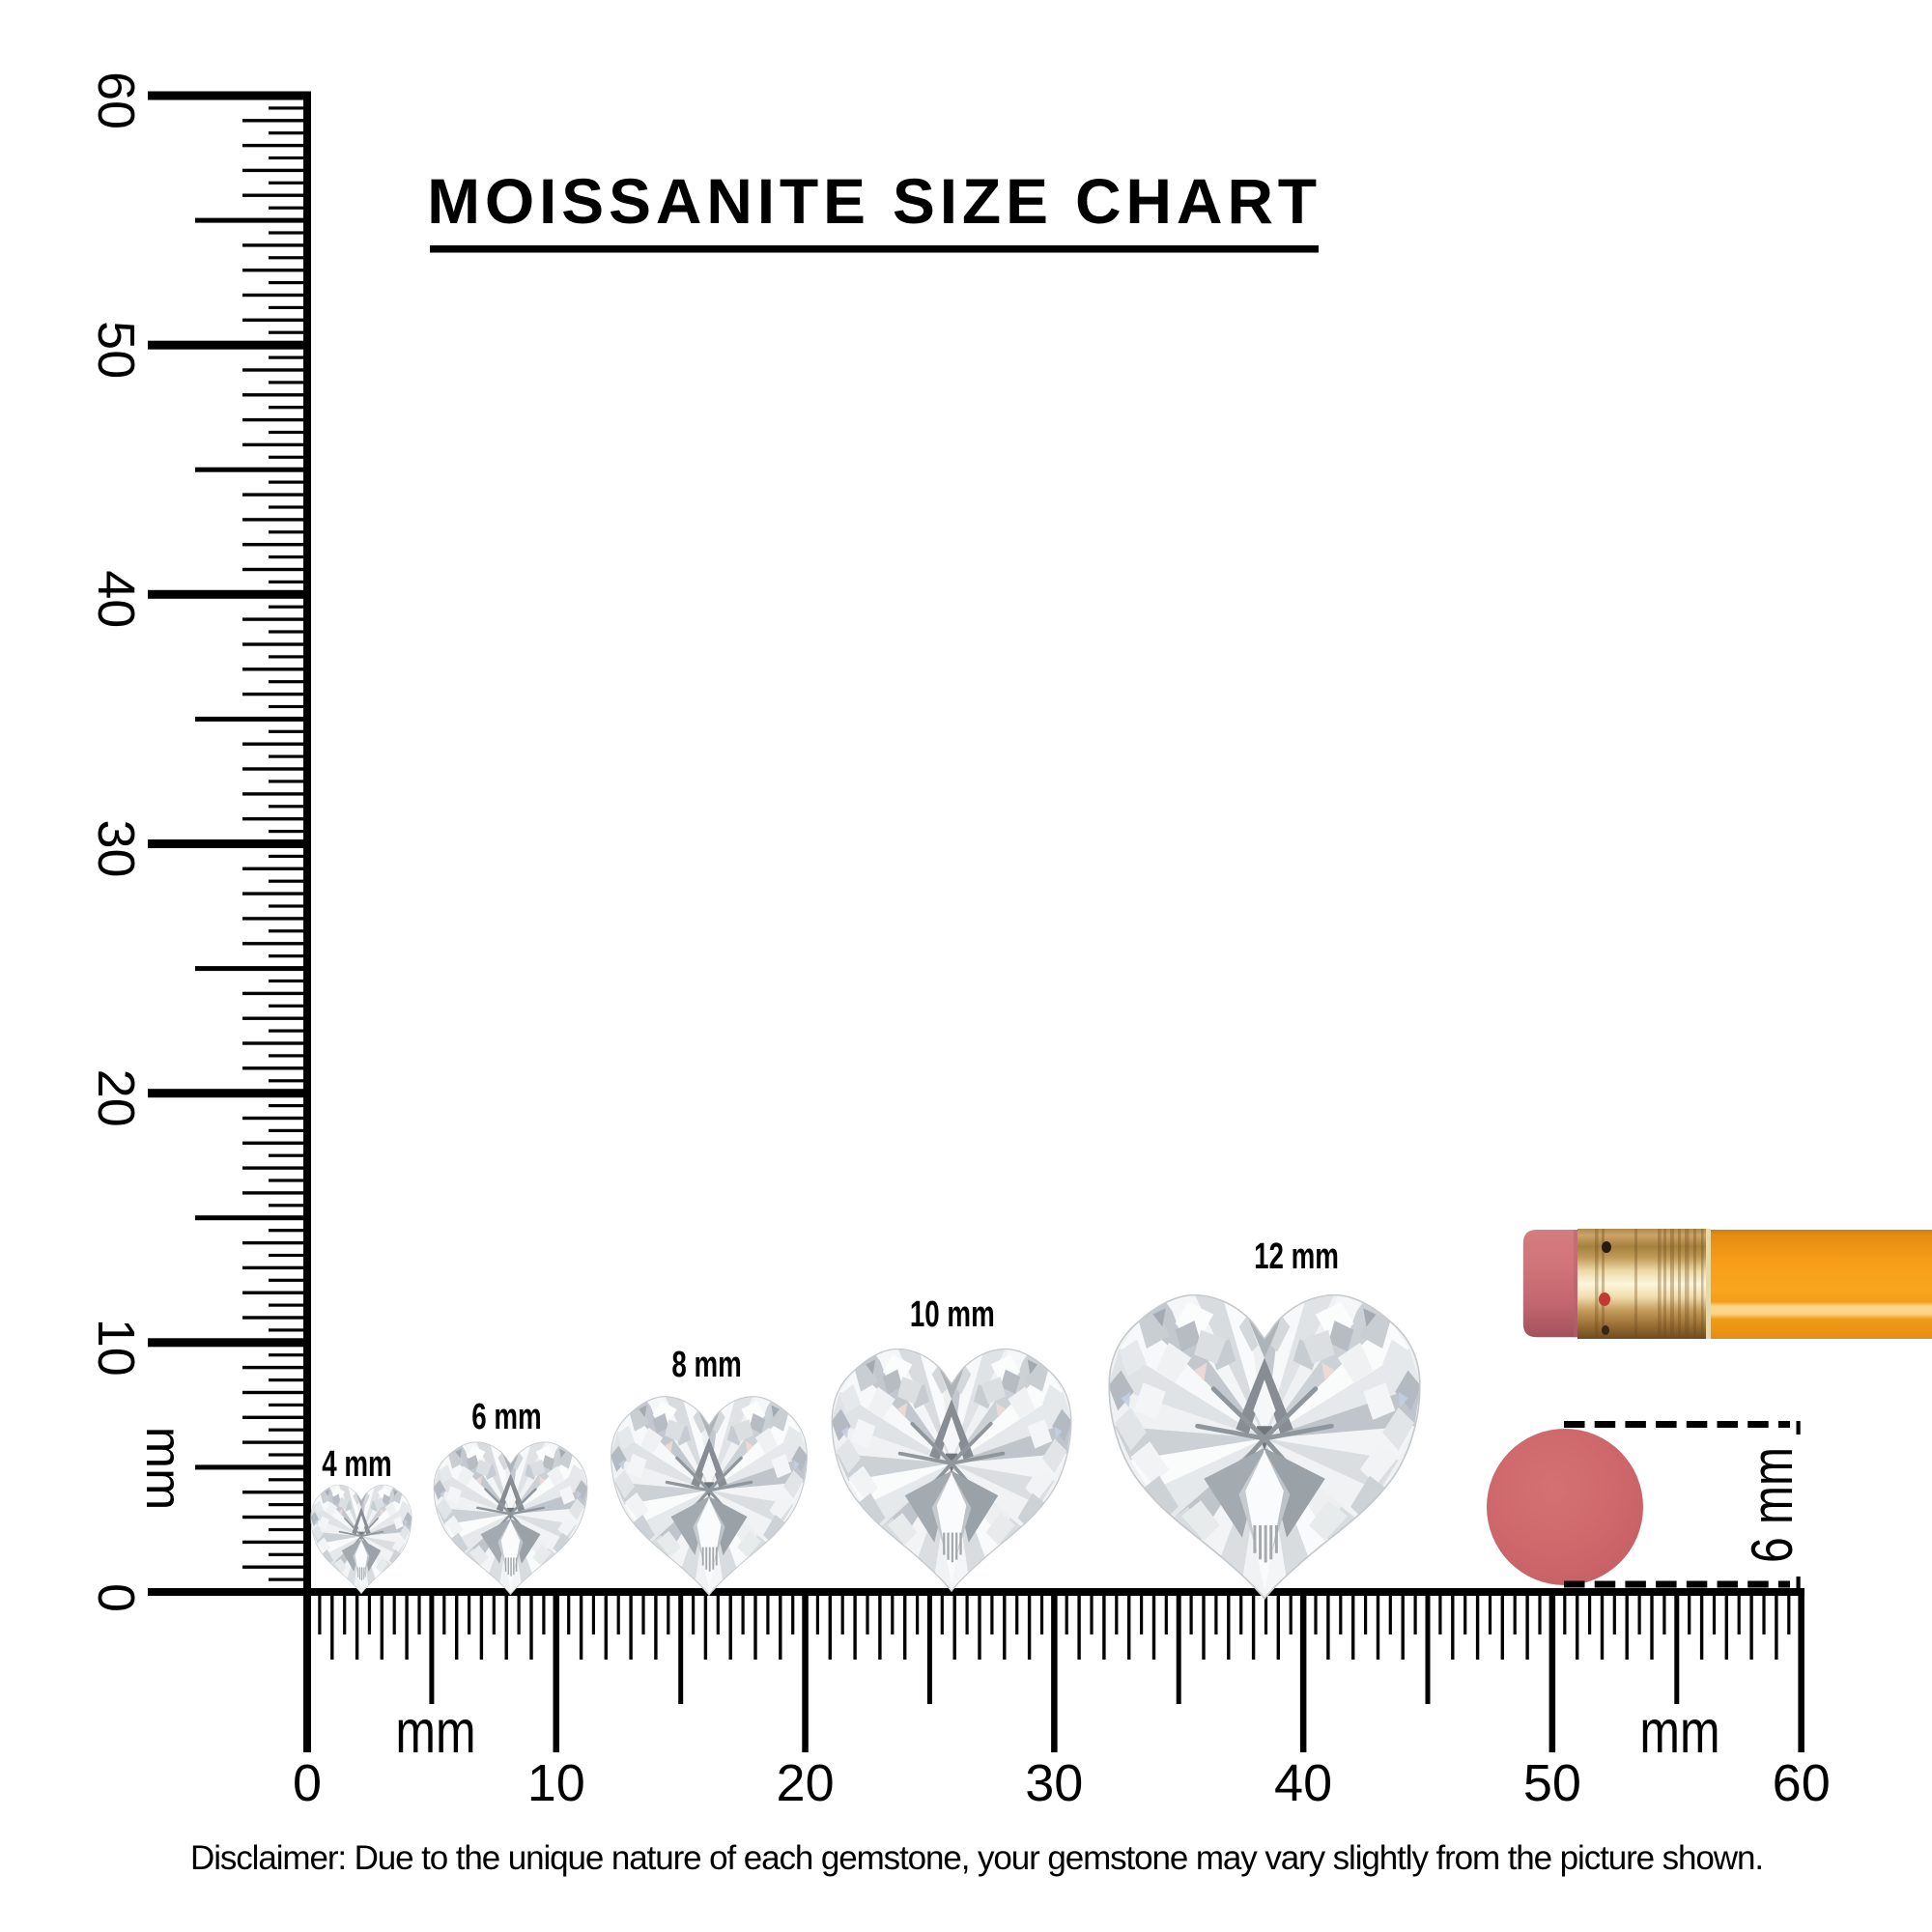  What do you see at coordinates (1296, 1256) in the screenshot?
I see `svg-text: 12 mm` at bounding box center [1296, 1256].